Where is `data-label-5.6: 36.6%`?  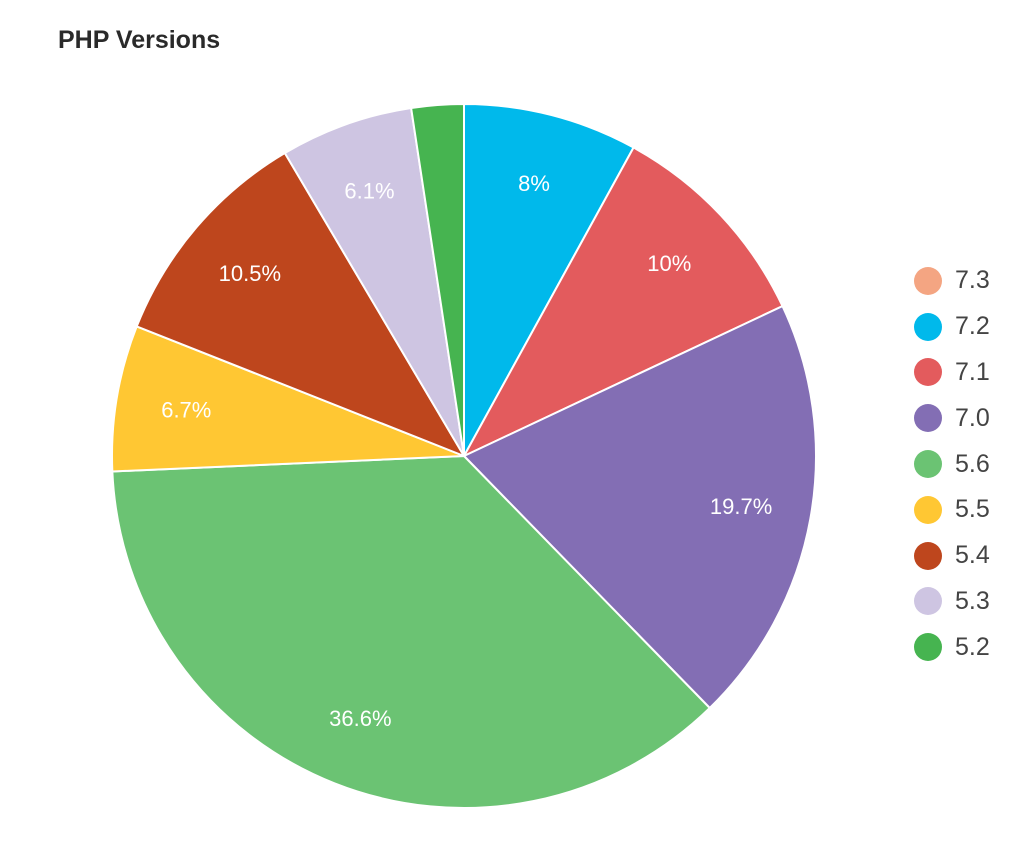
data-label-5.6: 36.6% is located at coordinates (360, 718).